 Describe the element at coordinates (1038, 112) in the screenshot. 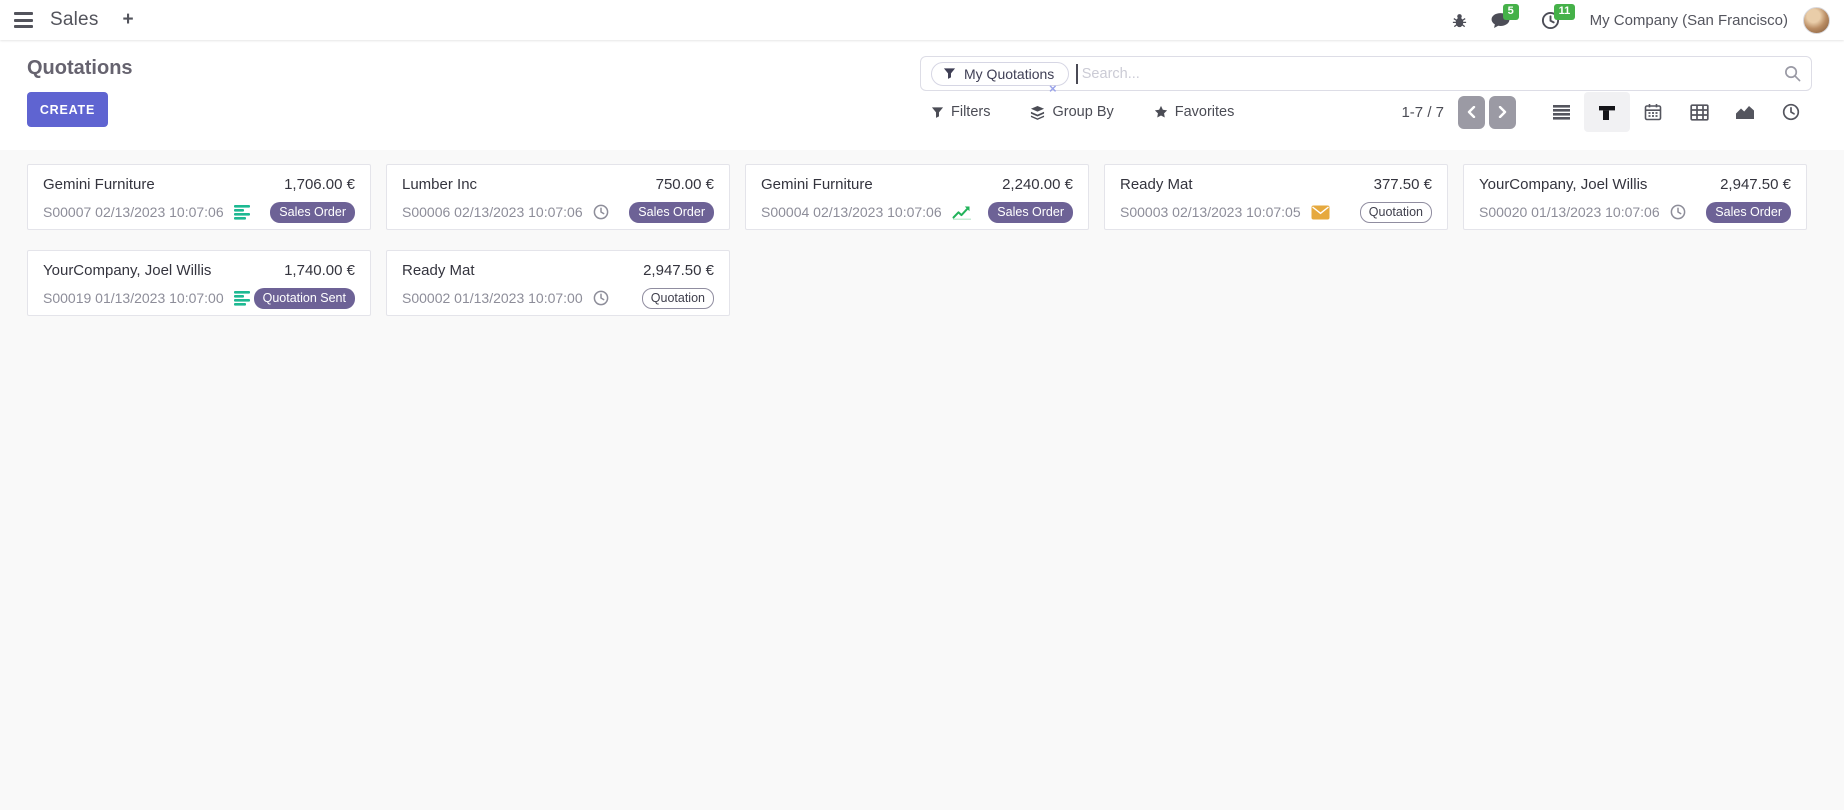

I see `layers-icon` at that location.